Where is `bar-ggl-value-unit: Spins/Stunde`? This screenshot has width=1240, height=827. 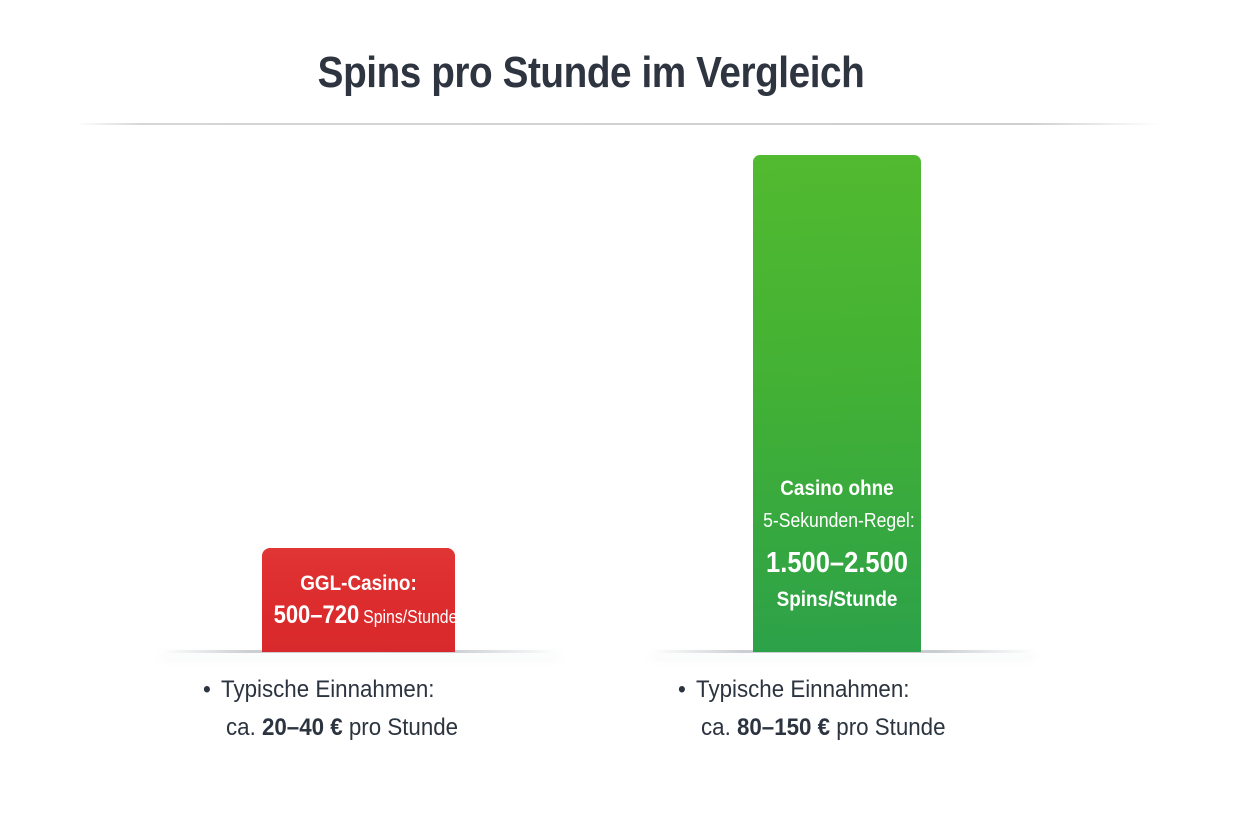
bar-ggl-value-unit: Spins/Stunde is located at coordinates (410, 617).